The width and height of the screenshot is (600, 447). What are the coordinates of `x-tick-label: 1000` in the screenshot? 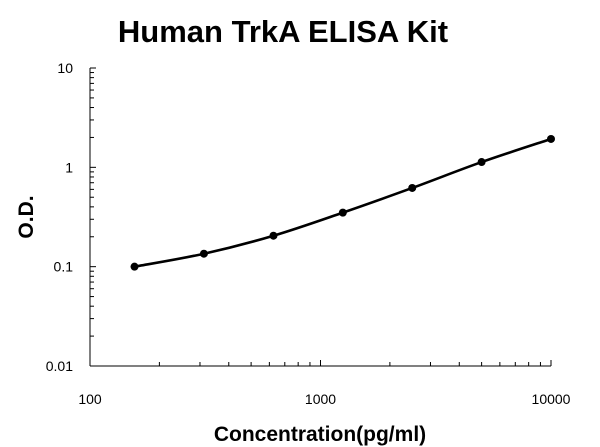 It's located at (320, 399).